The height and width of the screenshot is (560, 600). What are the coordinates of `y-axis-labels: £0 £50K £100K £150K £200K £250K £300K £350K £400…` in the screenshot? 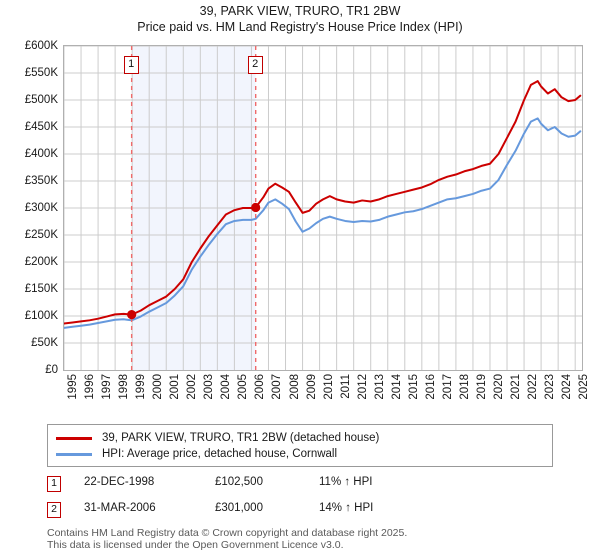 It's located at (29, 208).